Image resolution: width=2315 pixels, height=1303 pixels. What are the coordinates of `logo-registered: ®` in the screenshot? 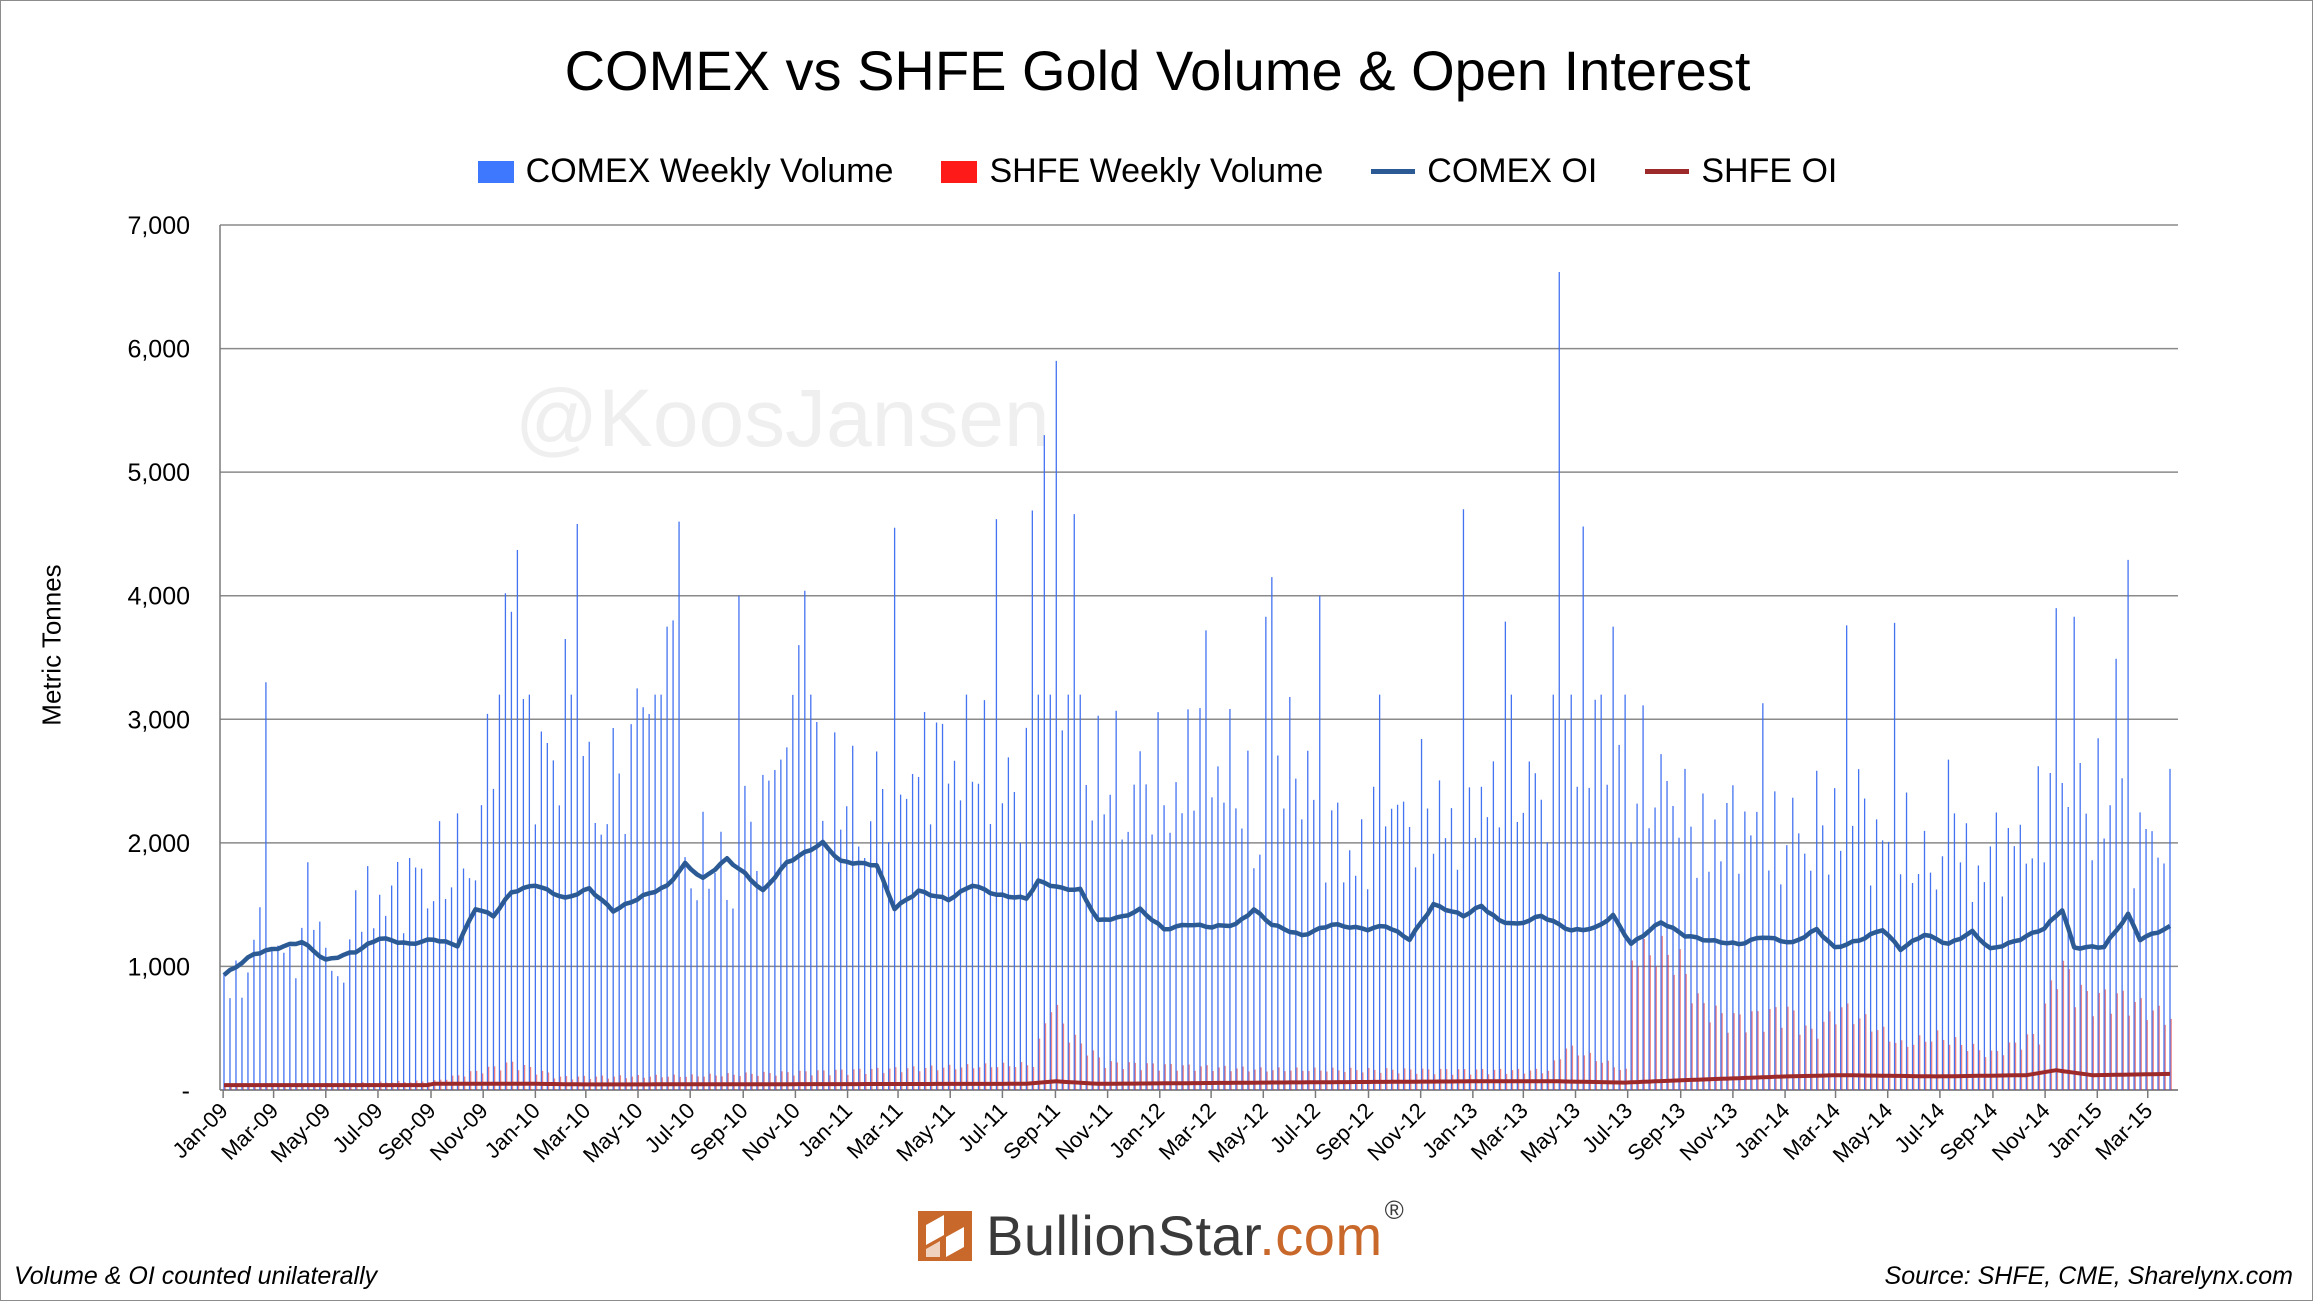 It's located at (1394, 1210).